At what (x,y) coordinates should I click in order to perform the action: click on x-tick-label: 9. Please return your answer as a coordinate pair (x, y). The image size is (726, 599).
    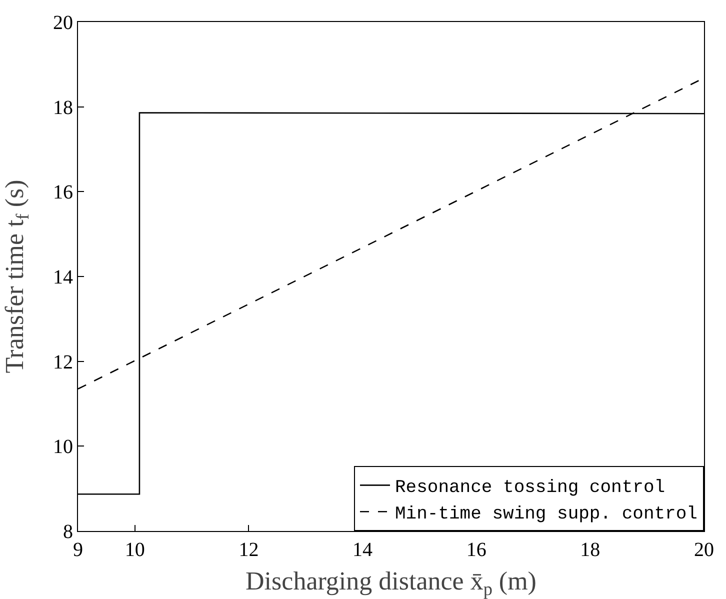
    Looking at the image, I should click on (78, 550).